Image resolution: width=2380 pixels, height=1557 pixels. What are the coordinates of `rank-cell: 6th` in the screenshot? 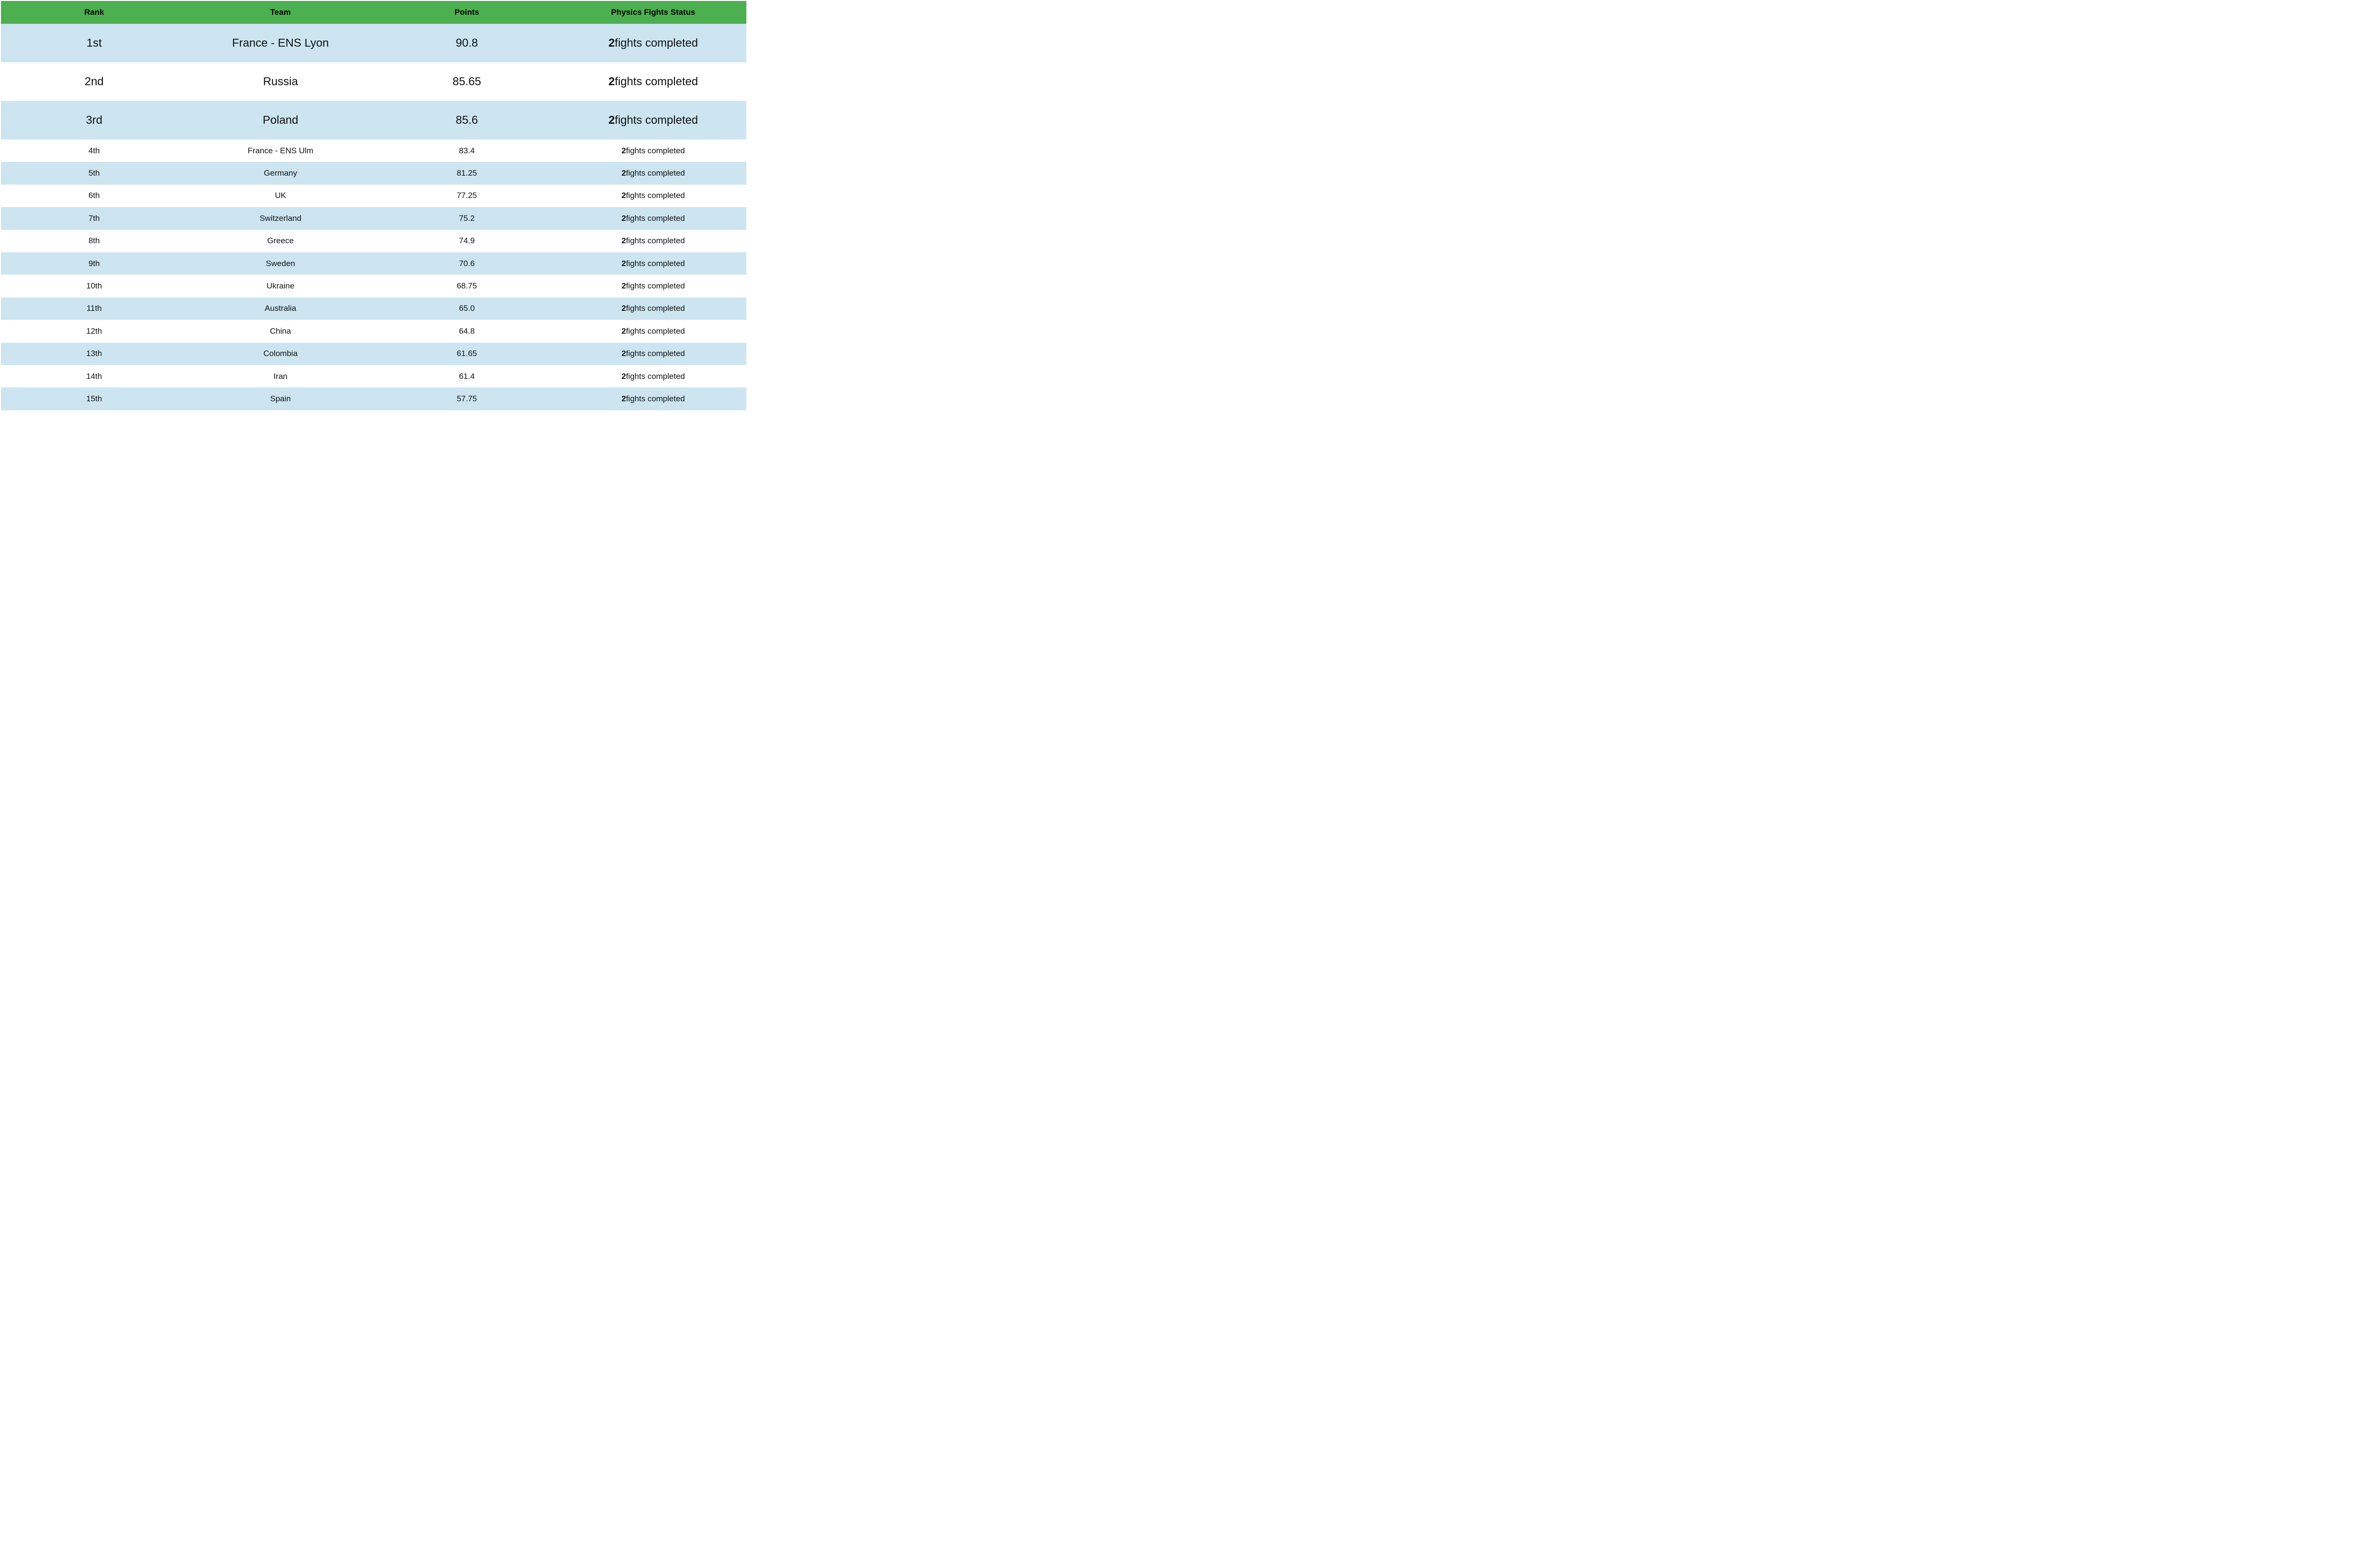 It's located at (94, 195).